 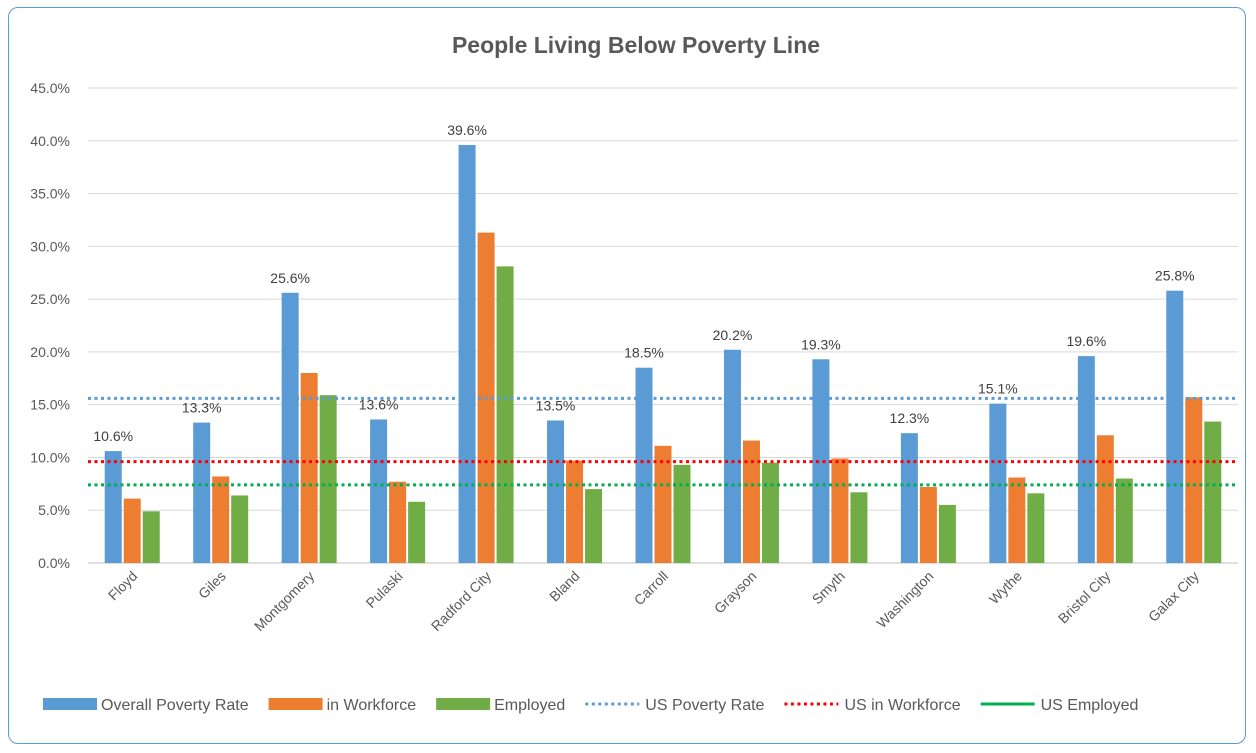 What do you see at coordinates (284, 601) in the screenshot?
I see `x-tick-label: Montgomery` at bounding box center [284, 601].